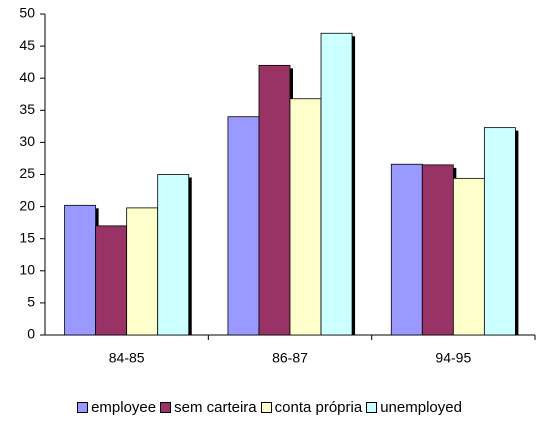 The image size is (539, 427). What do you see at coordinates (27, 173) in the screenshot?
I see `y-tick-label: 25` at bounding box center [27, 173].